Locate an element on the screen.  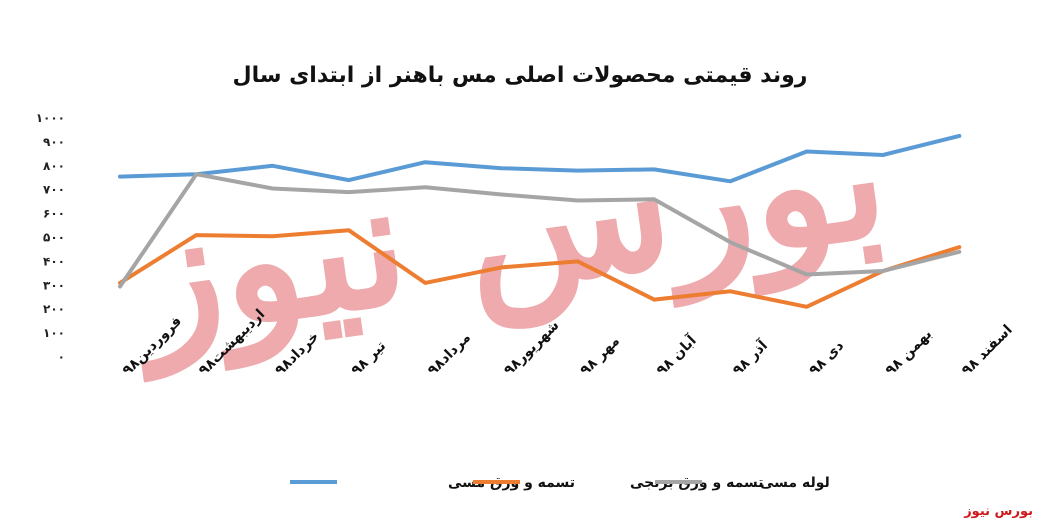
y-tick-label: ۶۰۰ is located at coordinates (54, 214).